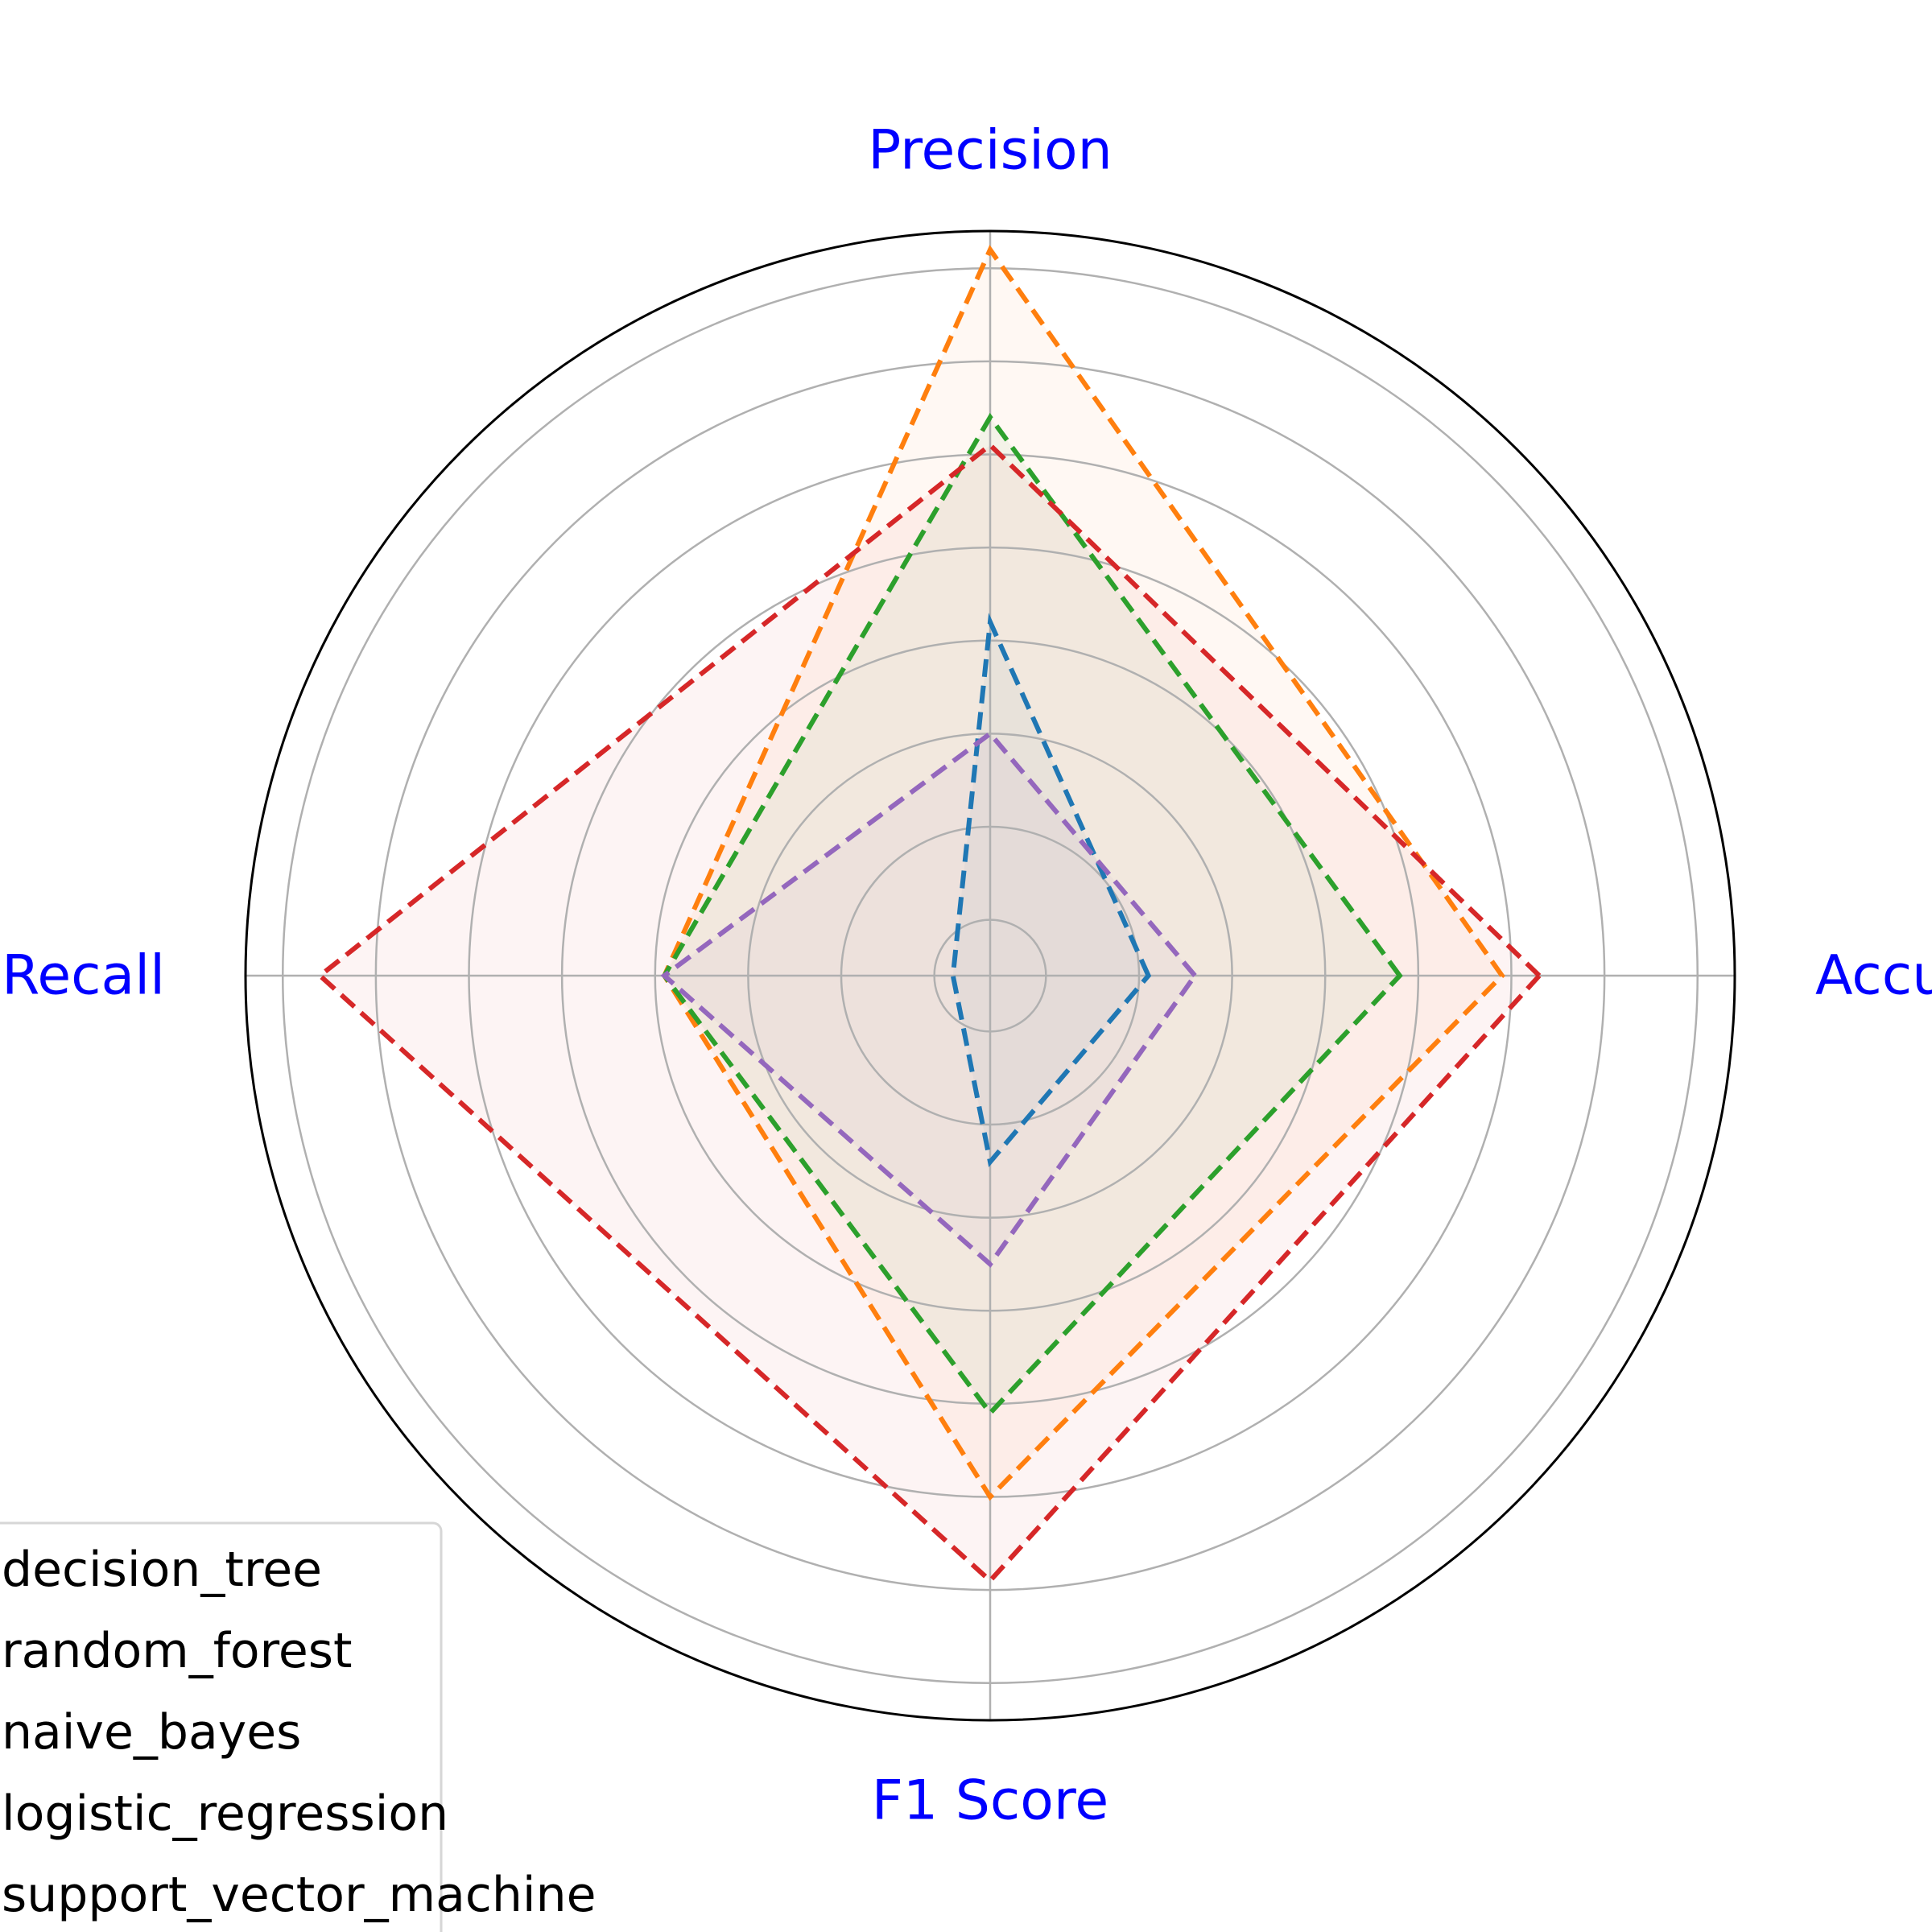  I want to click on legend-entry-support_vector_machine: support_vector_machine, so click(299, 1895).